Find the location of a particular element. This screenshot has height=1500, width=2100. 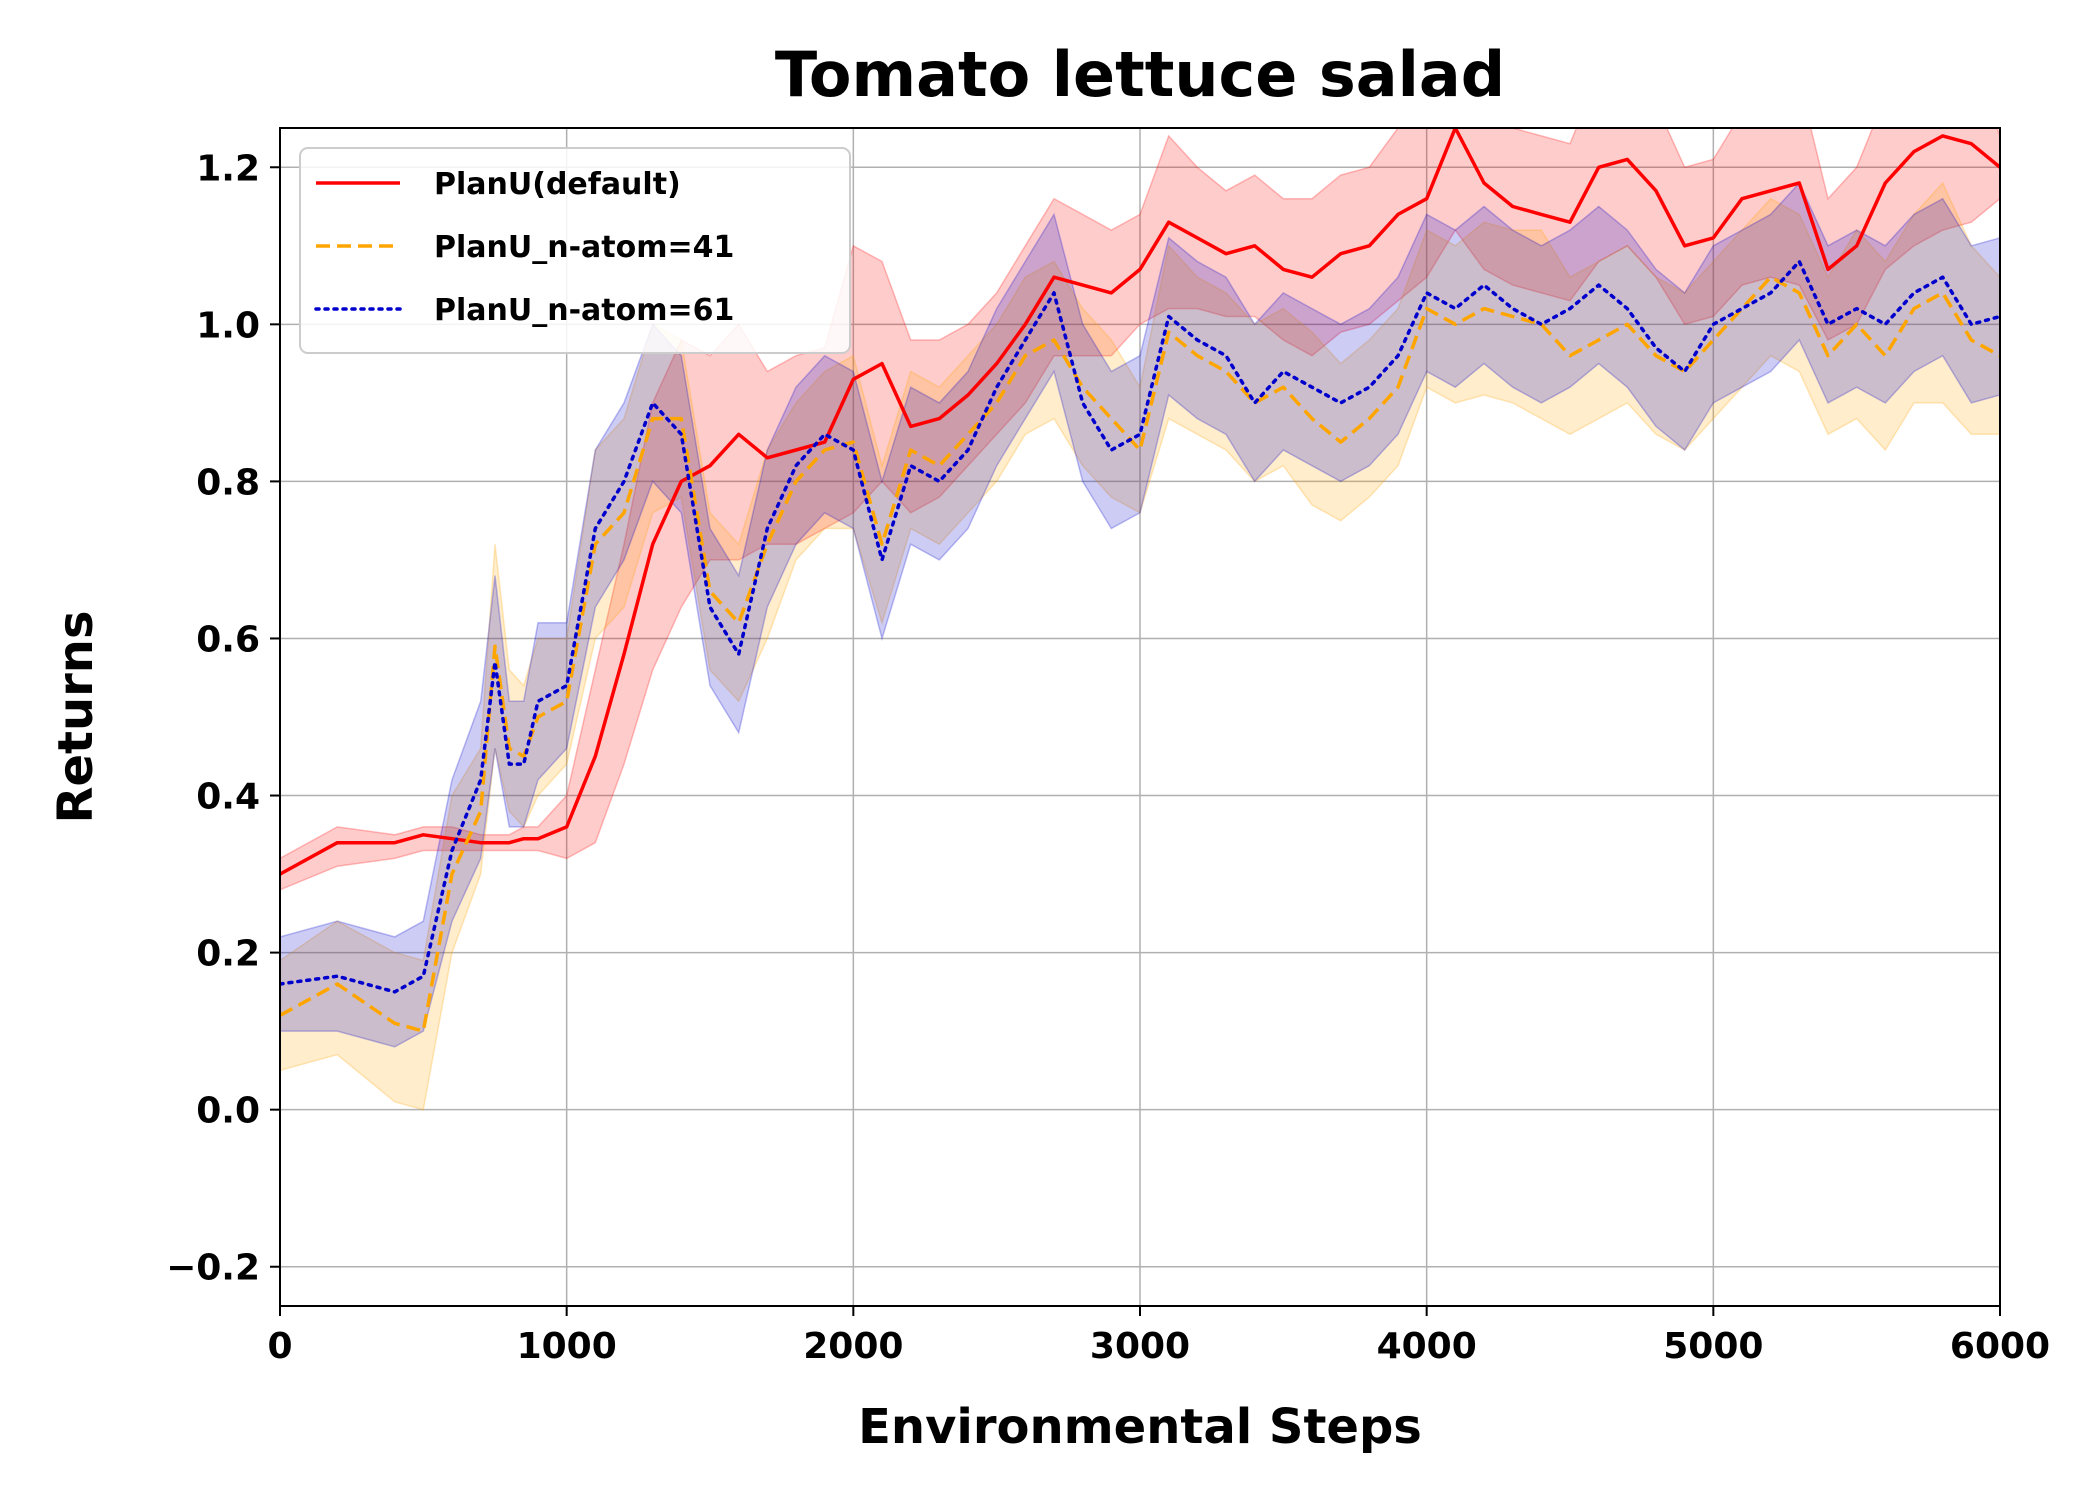

y-tick-label: 0.8 is located at coordinates (228, 482).